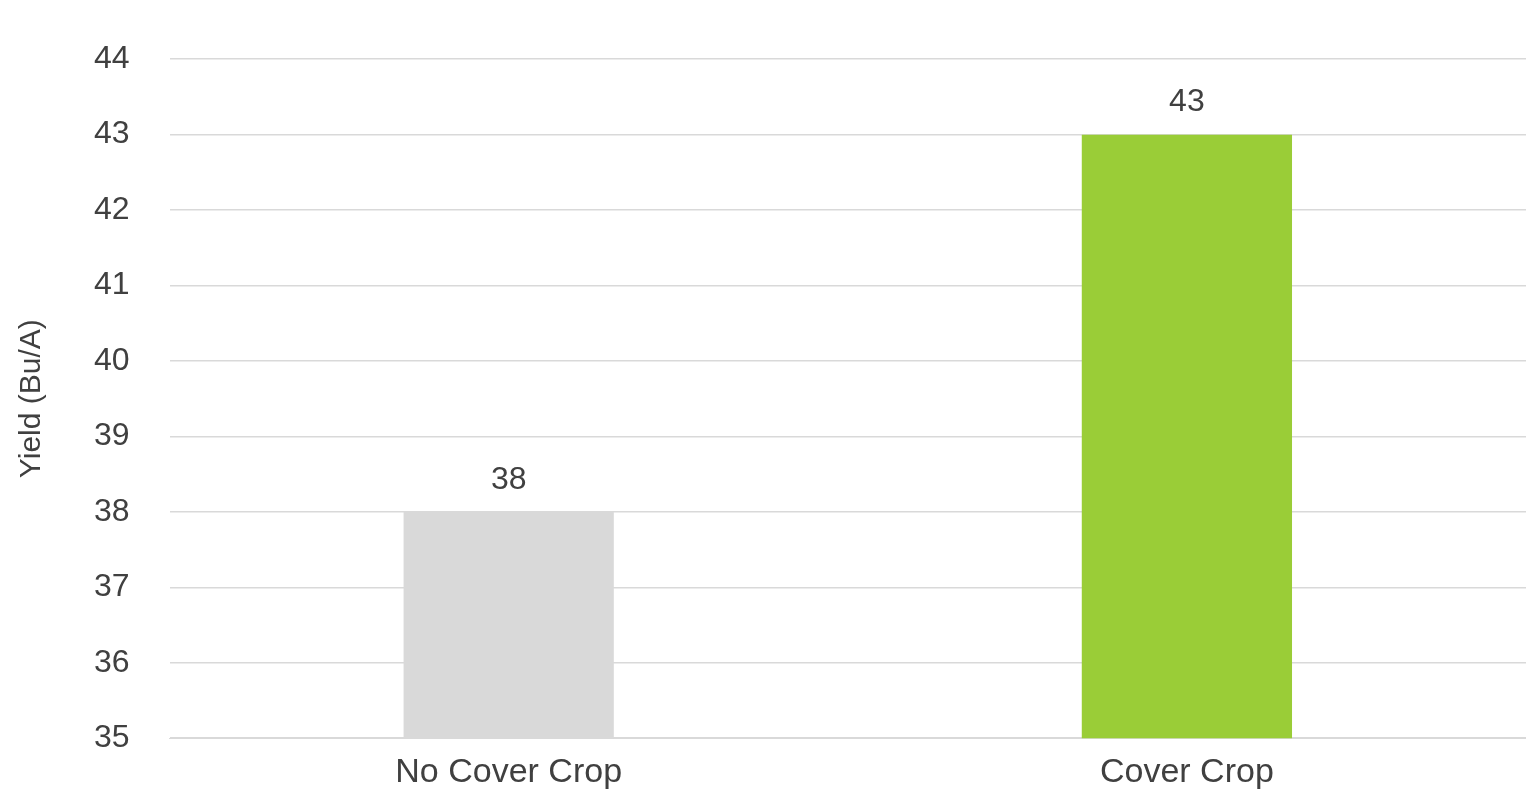  I want to click on y-tick-label: 39, so click(112, 434).